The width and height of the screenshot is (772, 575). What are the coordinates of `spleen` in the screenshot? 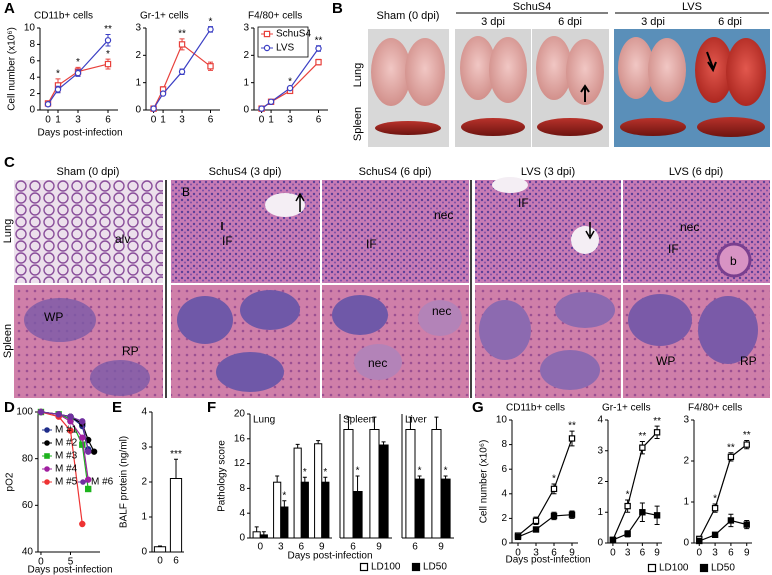 It's located at (493, 127).